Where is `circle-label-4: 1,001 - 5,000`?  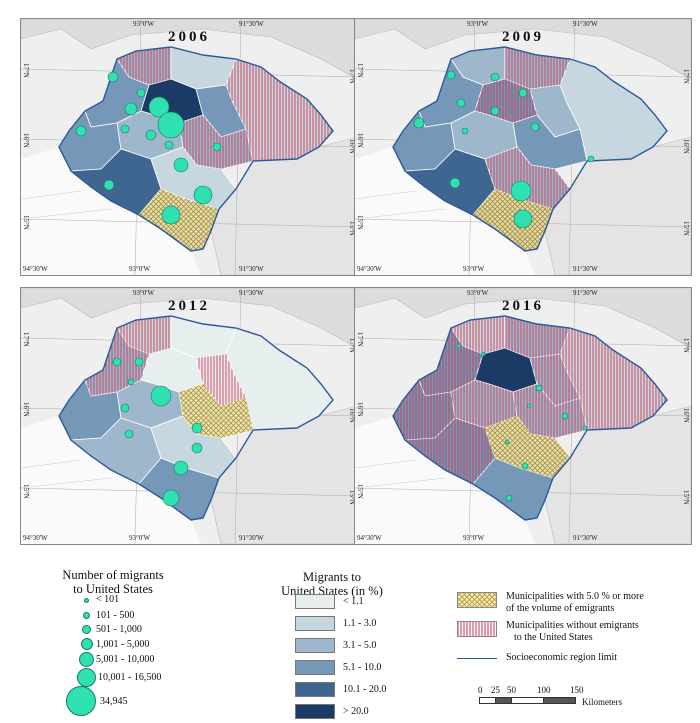
circle-label-4: 1,001 - 5,000 is located at coordinates (123, 644).